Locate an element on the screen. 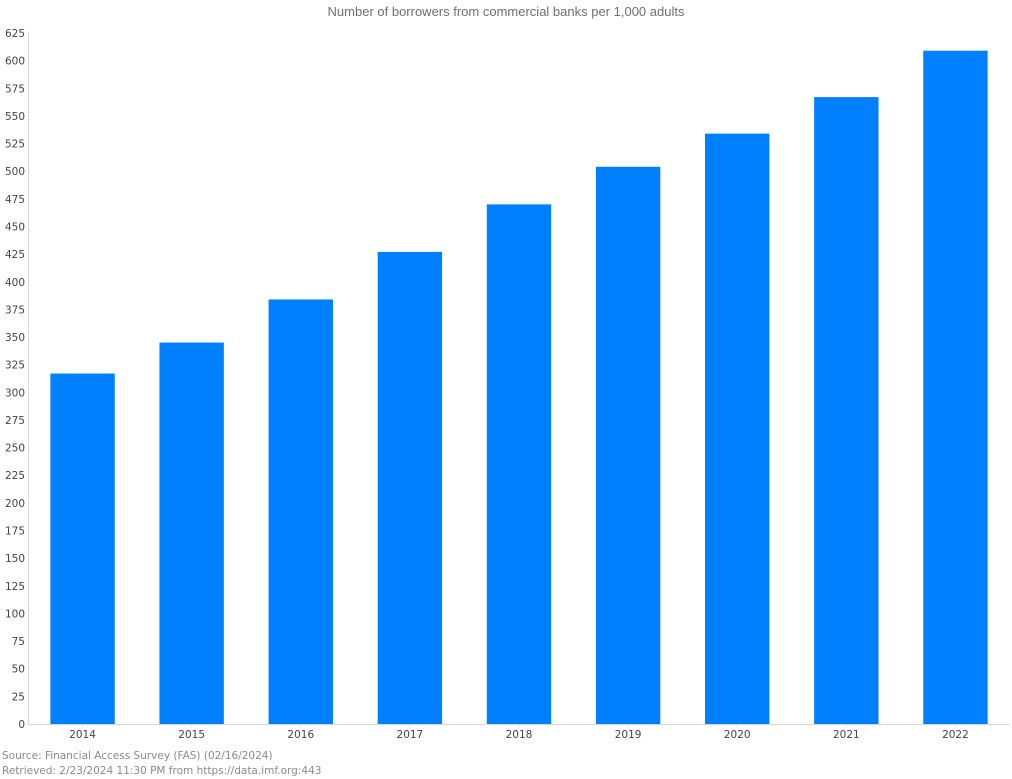 This screenshot has height=779, width=1012. x-tick-label: 2022 is located at coordinates (955, 735).